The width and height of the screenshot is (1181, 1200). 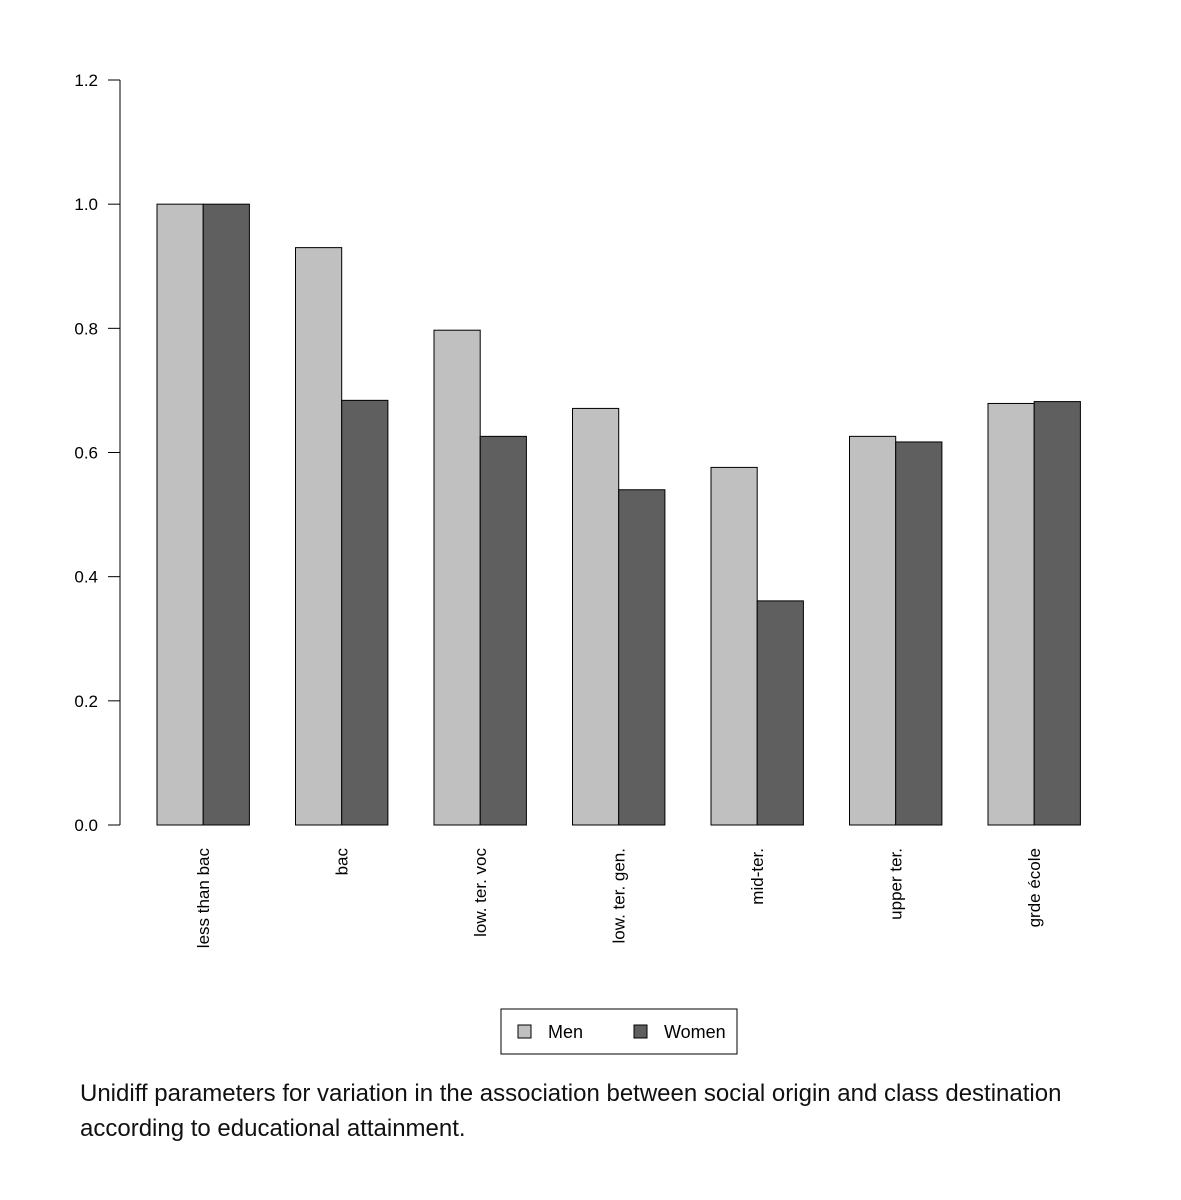 I want to click on category-label: mid-ter., so click(x=757, y=876).